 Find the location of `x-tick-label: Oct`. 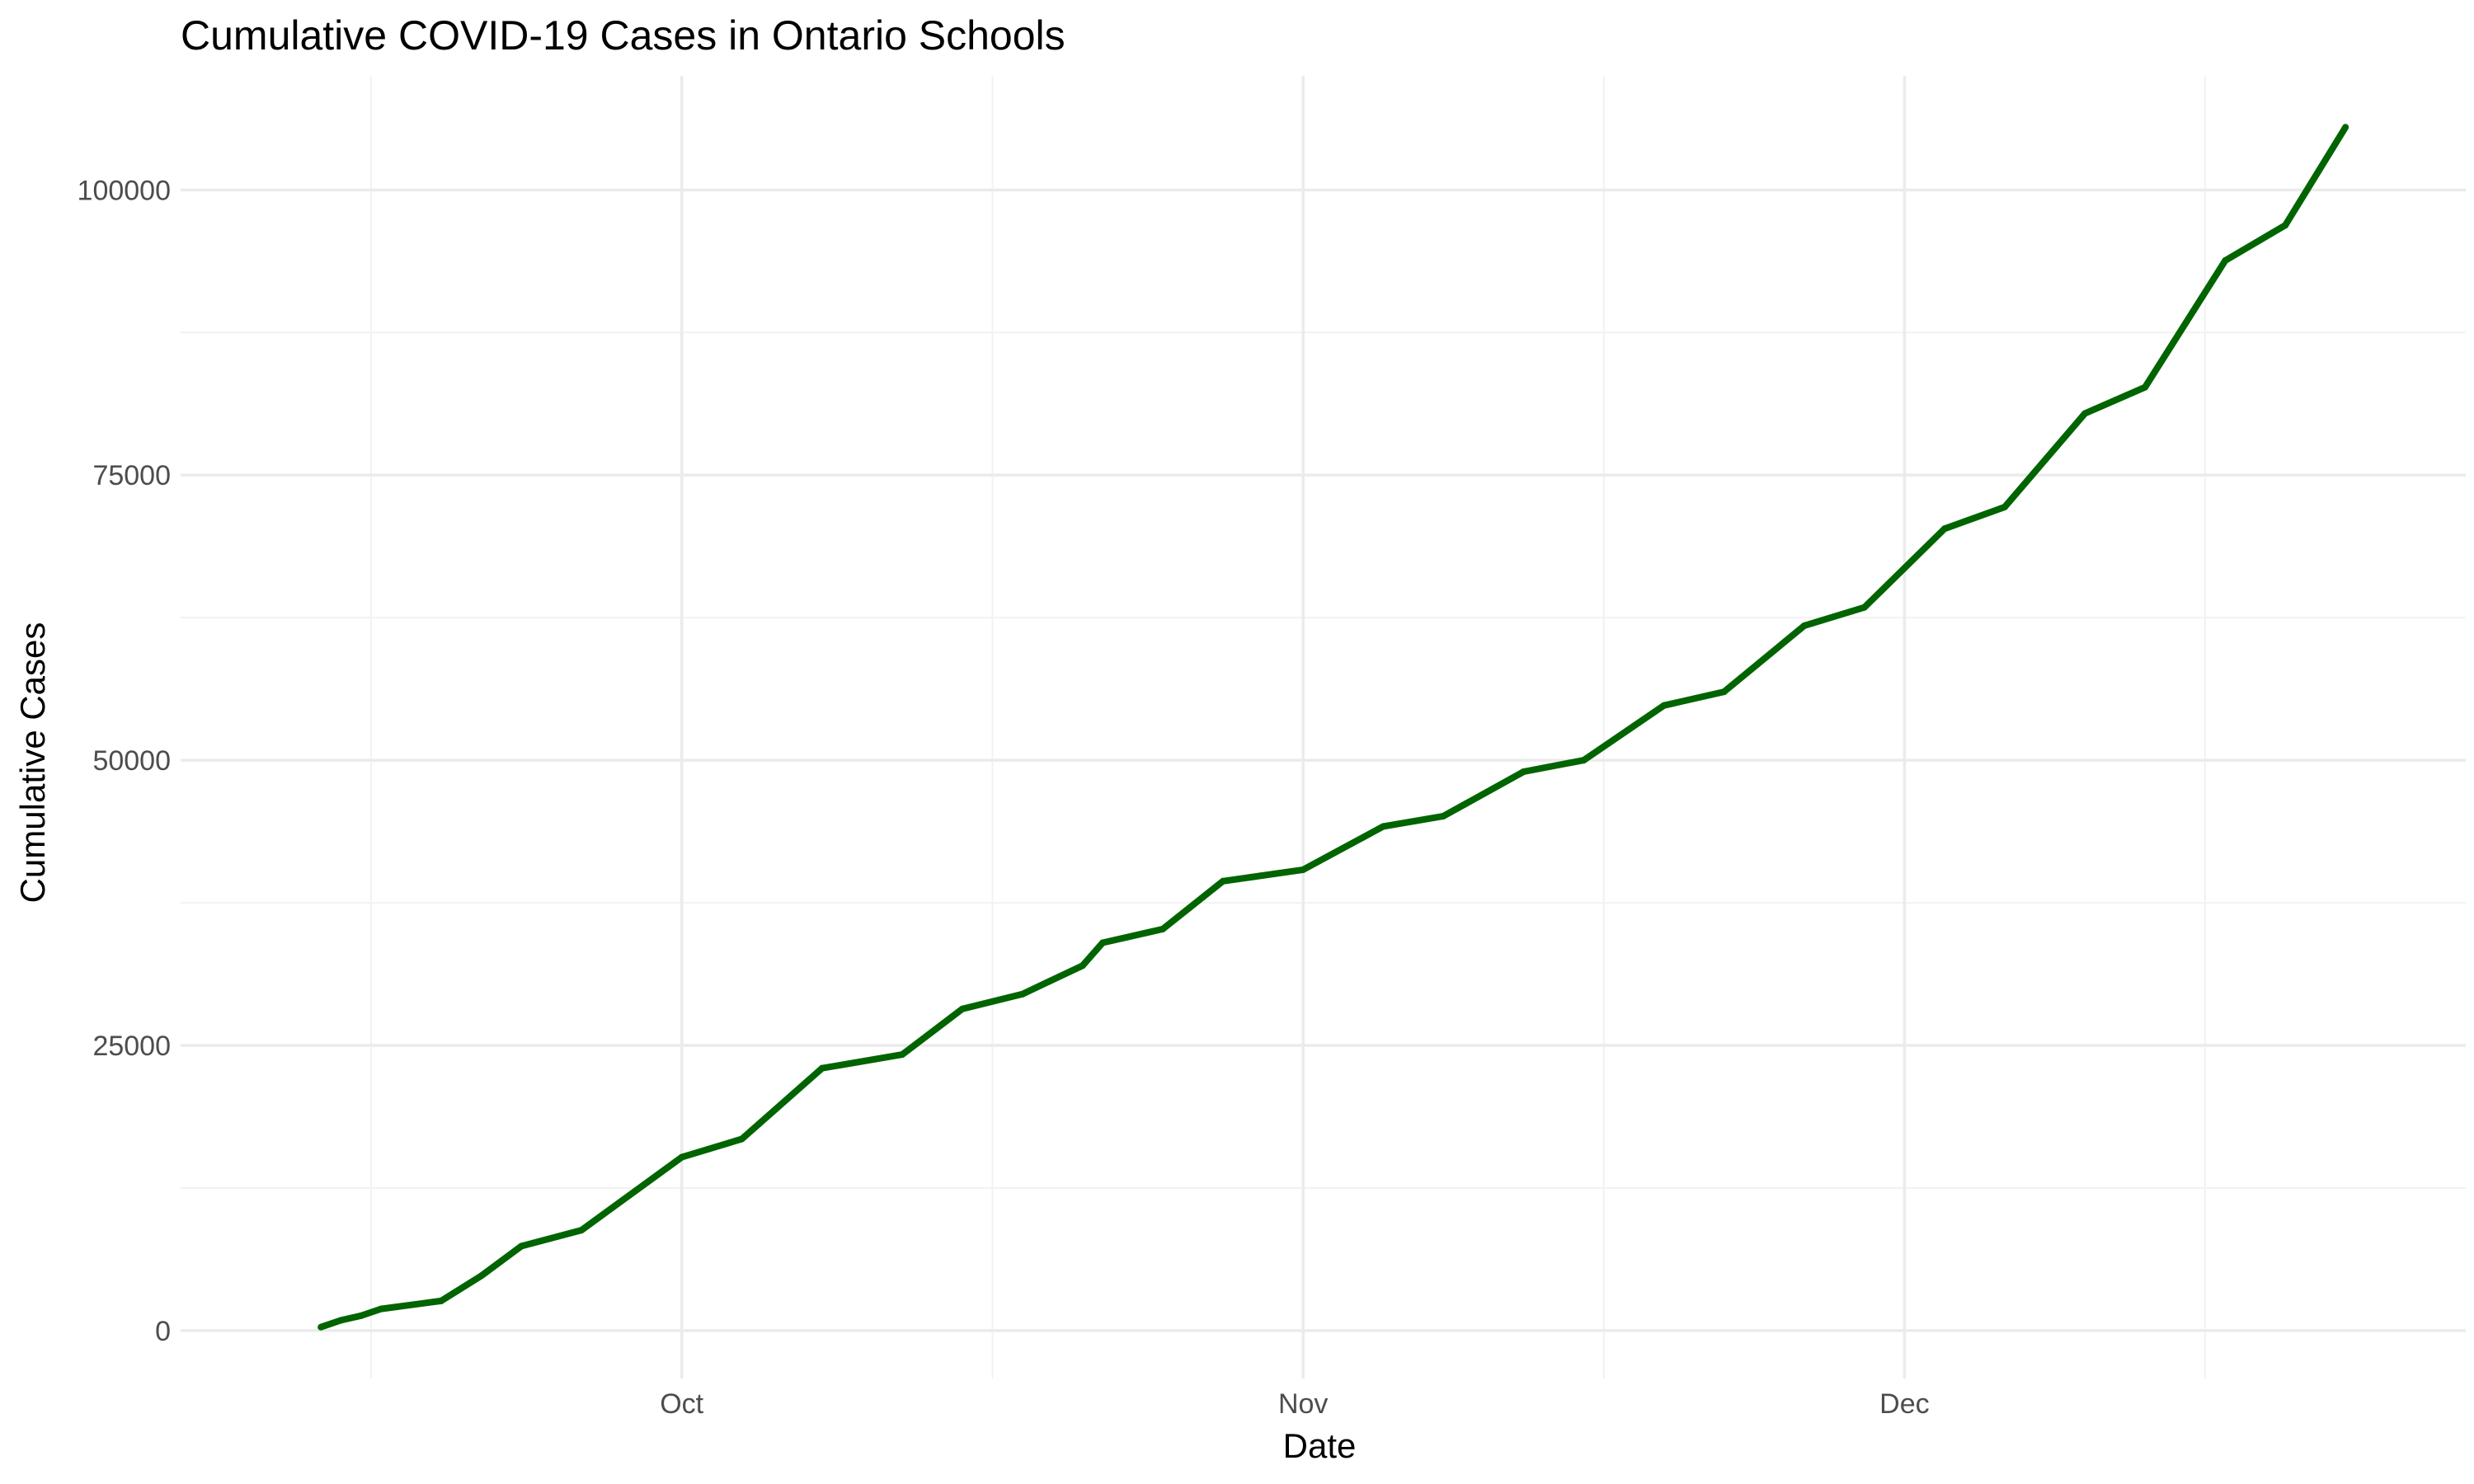

x-tick-label: Oct is located at coordinates (681, 1404).